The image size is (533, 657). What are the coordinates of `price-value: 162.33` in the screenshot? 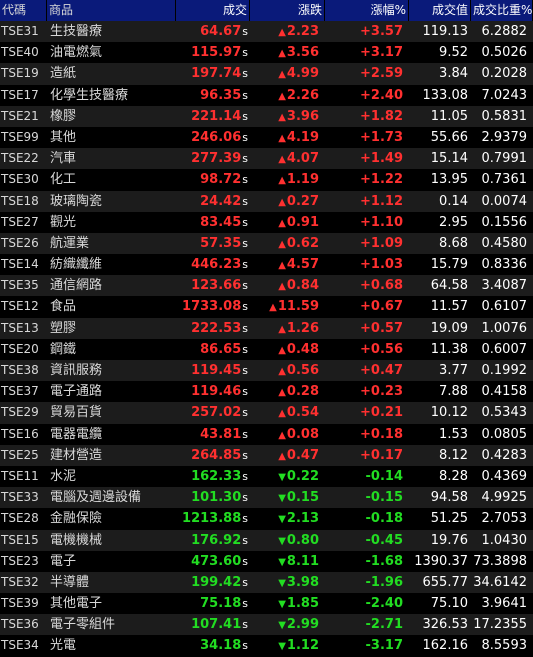 It's located at (216, 476).